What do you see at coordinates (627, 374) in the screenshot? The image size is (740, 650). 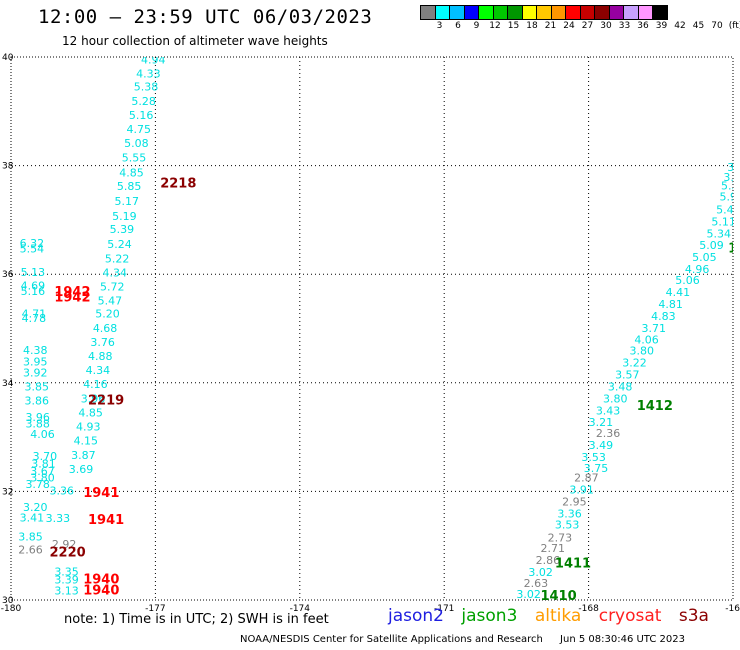 I see `swh-value-label: 3.57` at bounding box center [627, 374].